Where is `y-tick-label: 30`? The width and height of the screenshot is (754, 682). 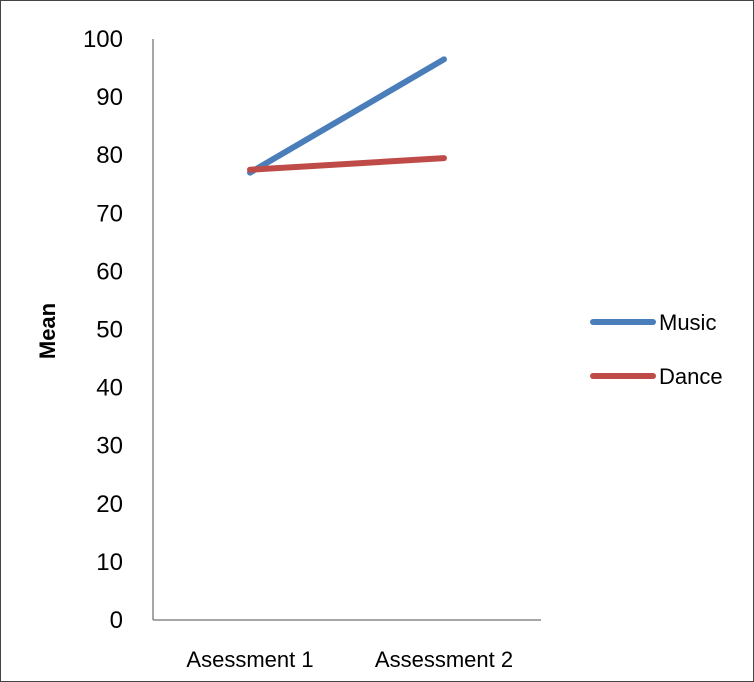
y-tick-label: 30 is located at coordinates (109, 446).